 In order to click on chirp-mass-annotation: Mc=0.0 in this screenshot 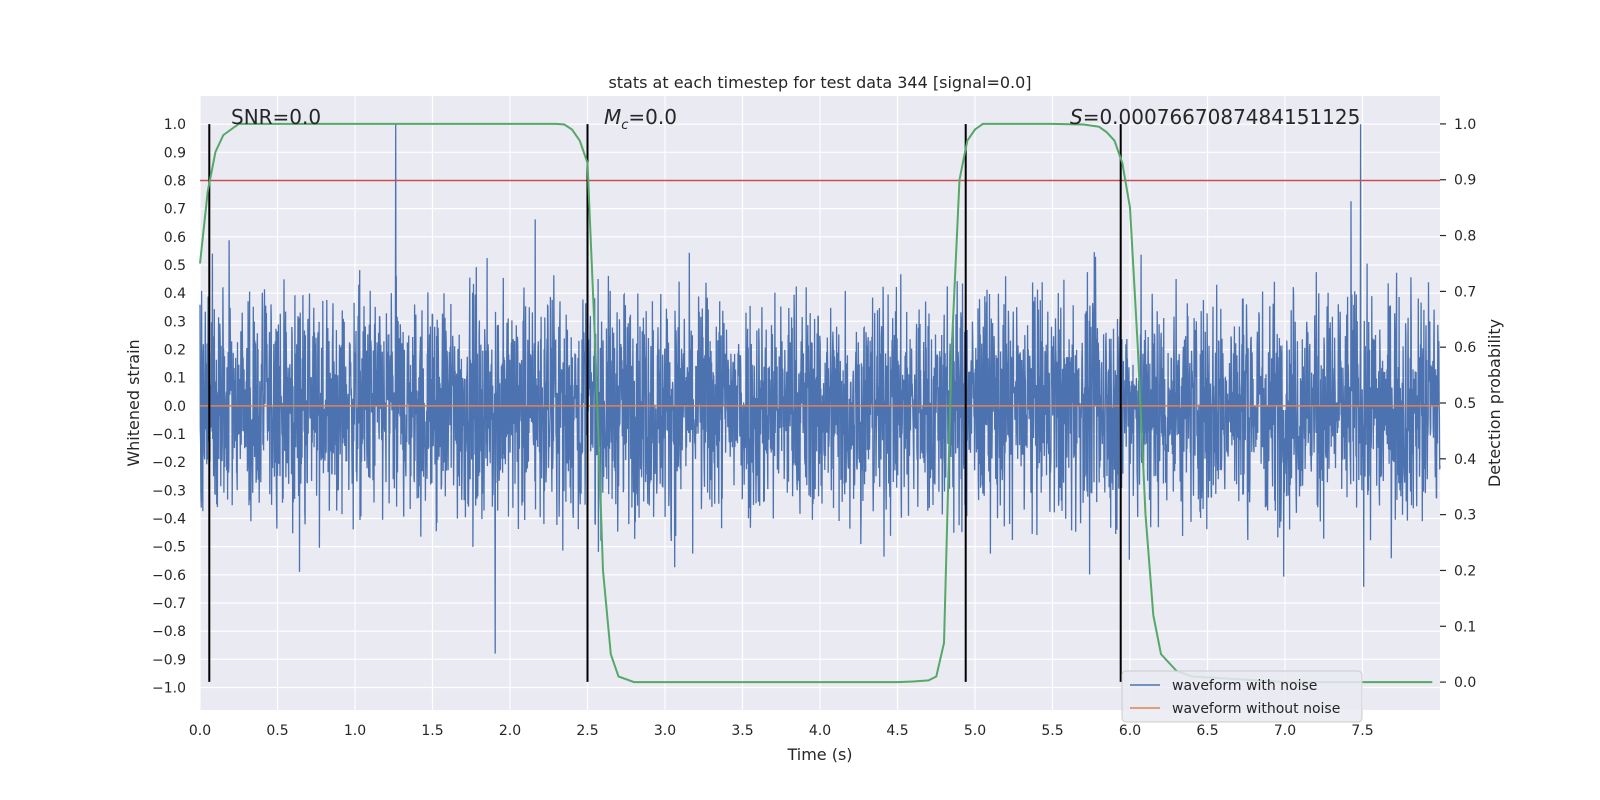, I will do `click(640, 119)`.